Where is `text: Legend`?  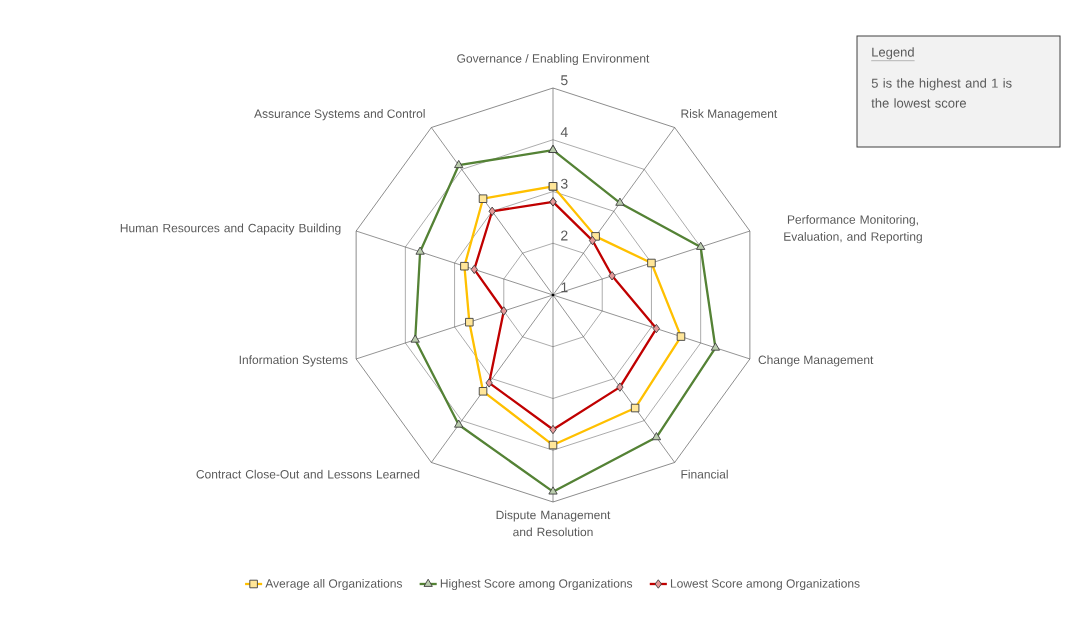
text: Legend is located at coordinates (893, 53).